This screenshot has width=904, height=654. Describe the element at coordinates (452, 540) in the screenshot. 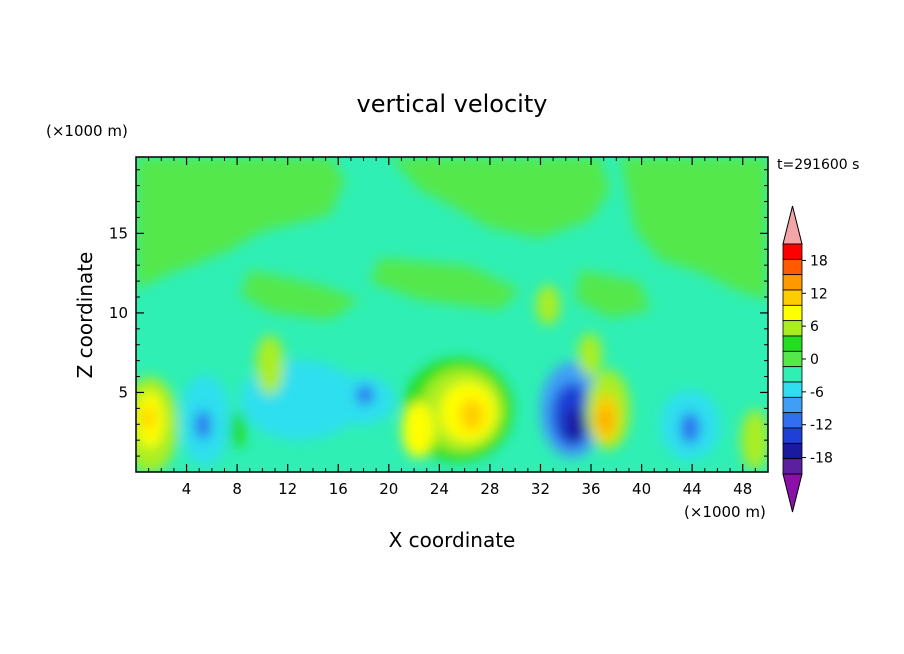

I see `x-axis-label: X coordinate` at that location.